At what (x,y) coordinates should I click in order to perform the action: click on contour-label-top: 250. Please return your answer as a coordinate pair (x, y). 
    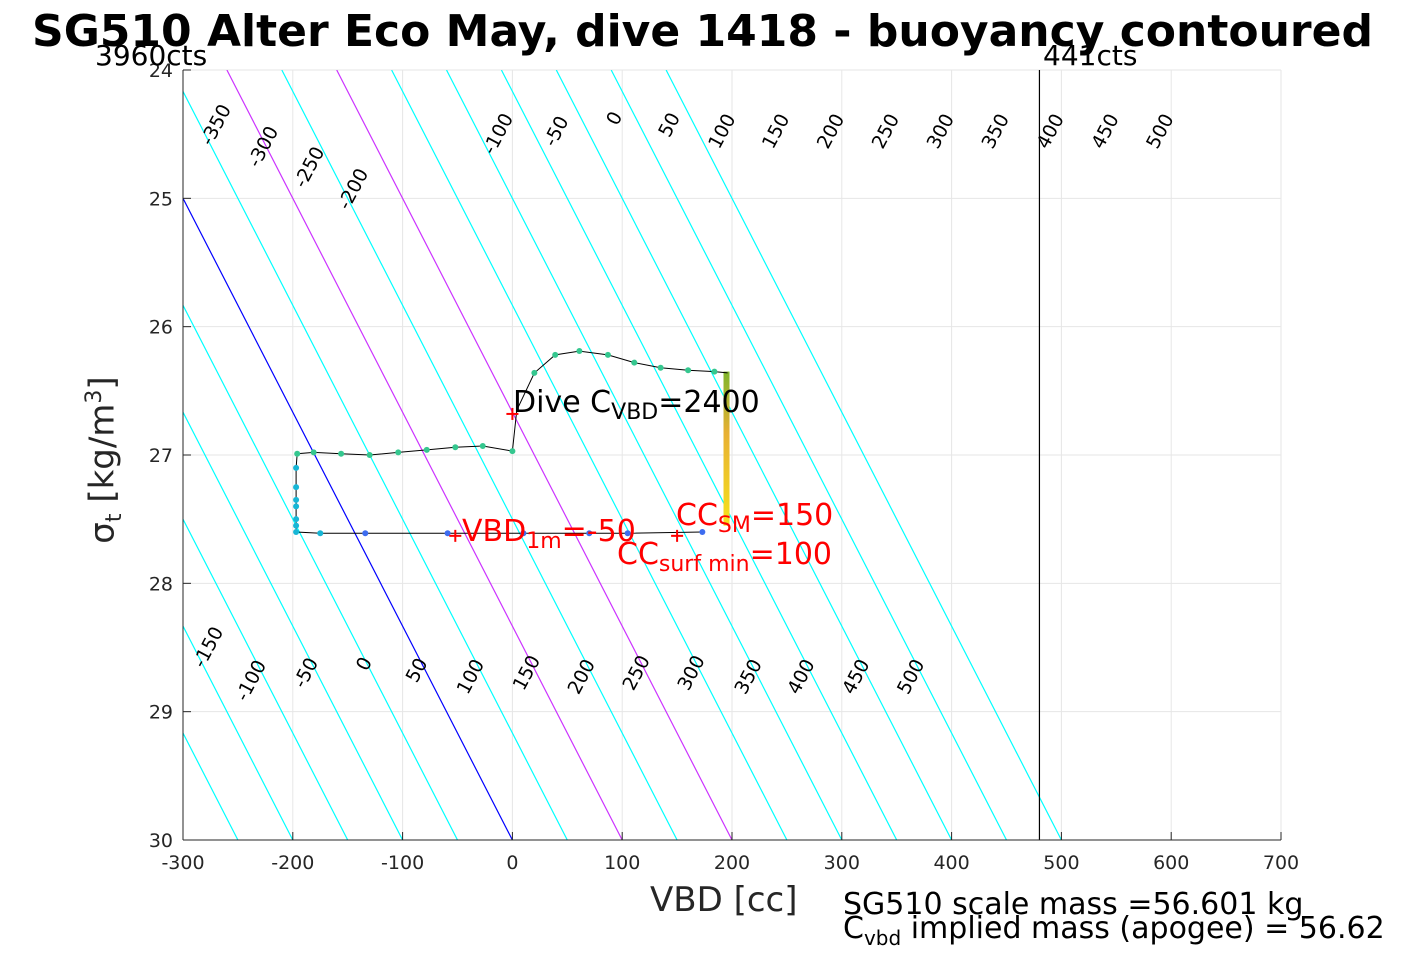
    Looking at the image, I should click on (886, 131).